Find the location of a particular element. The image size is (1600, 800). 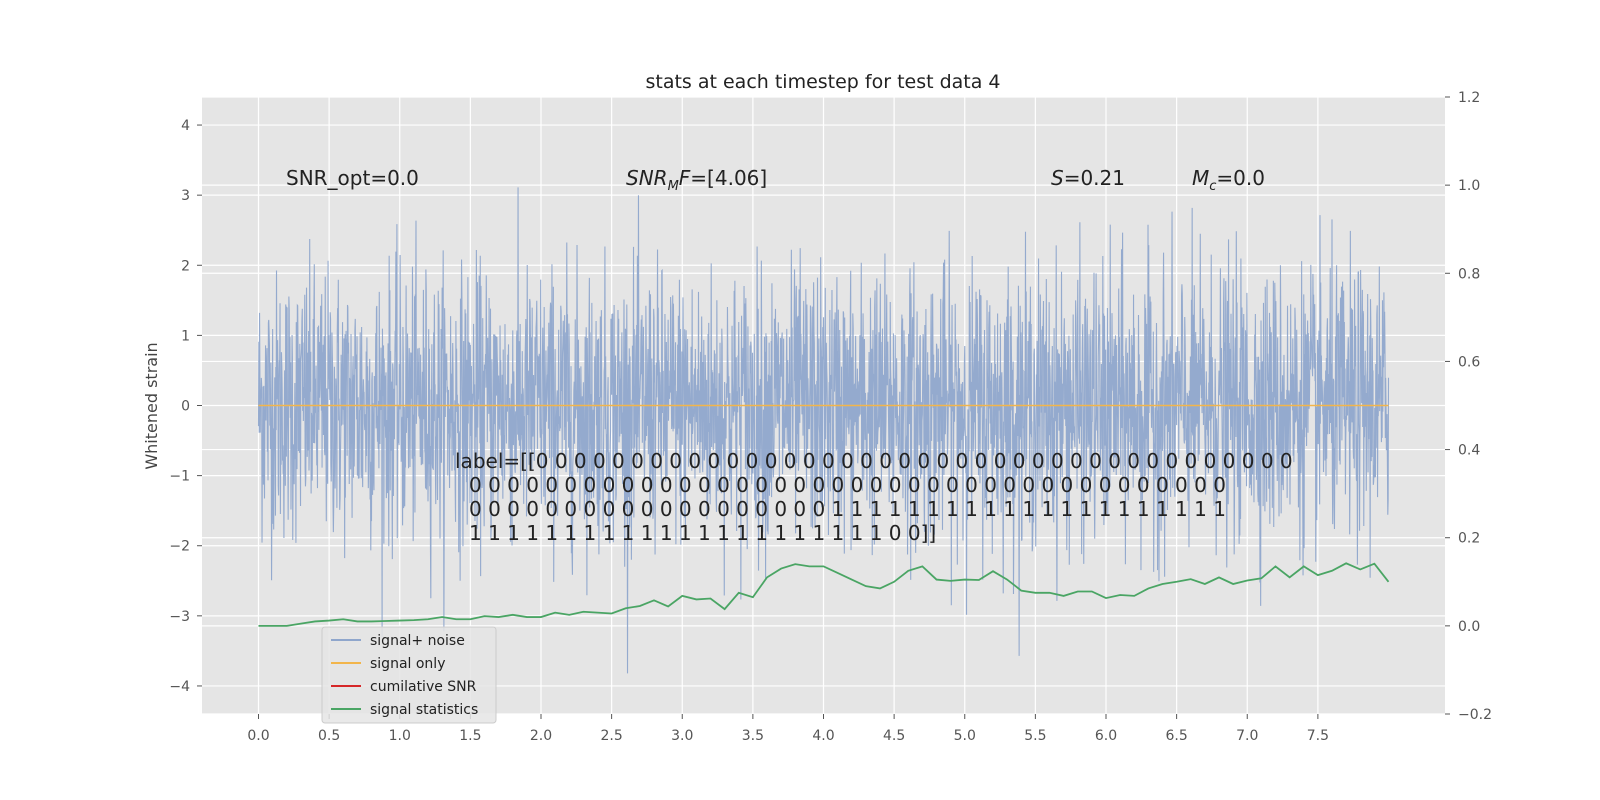

y-tick-label: −1 is located at coordinates (179, 477).